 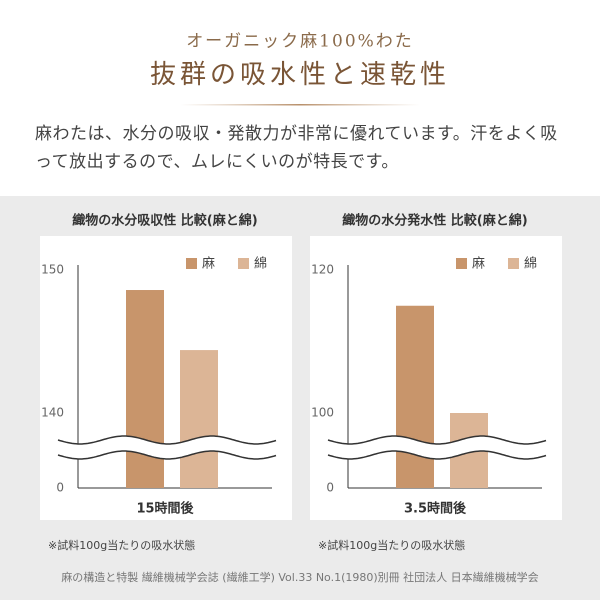 What do you see at coordinates (52, 413) in the screenshot?
I see `y-tick-label: 140` at bounding box center [52, 413].